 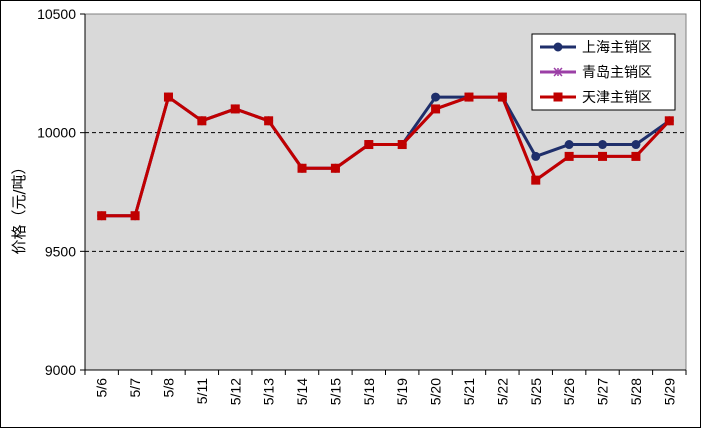 I want to click on legend-entry: 青岛主销区, so click(x=596, y=73).